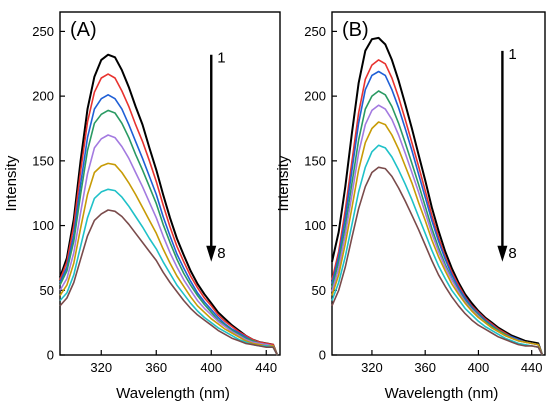  Describe the element at coordinates (83, 30) in the screenshot. I see `panel-label: (A)` at that location.